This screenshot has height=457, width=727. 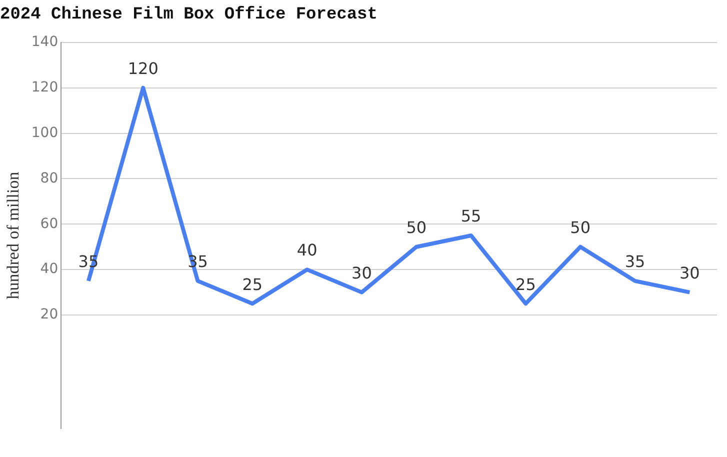 What do you see at coordinates (49, 314) in the screenshot?
I see `y-tick-label: 20` at bounding box center [49, 314].